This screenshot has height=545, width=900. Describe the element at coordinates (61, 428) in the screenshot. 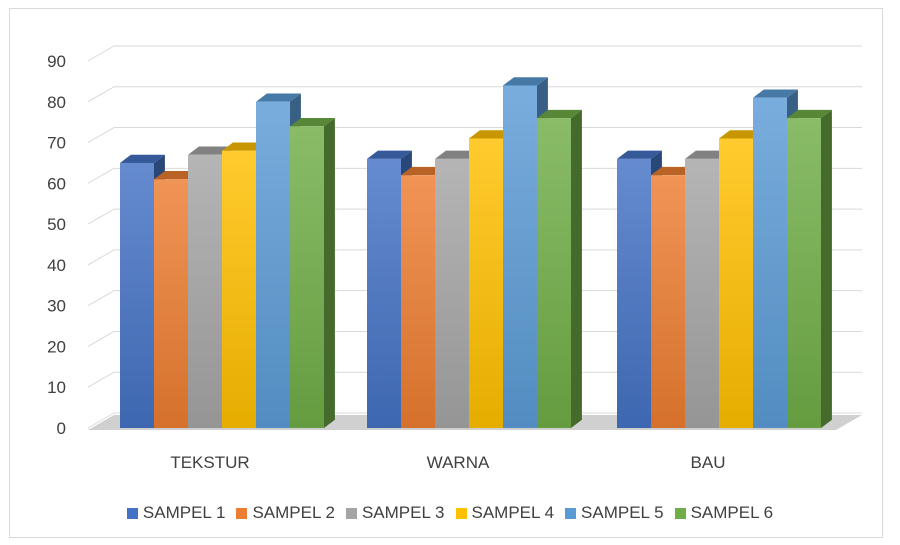

I see `y-tick-label: 0` at that location.